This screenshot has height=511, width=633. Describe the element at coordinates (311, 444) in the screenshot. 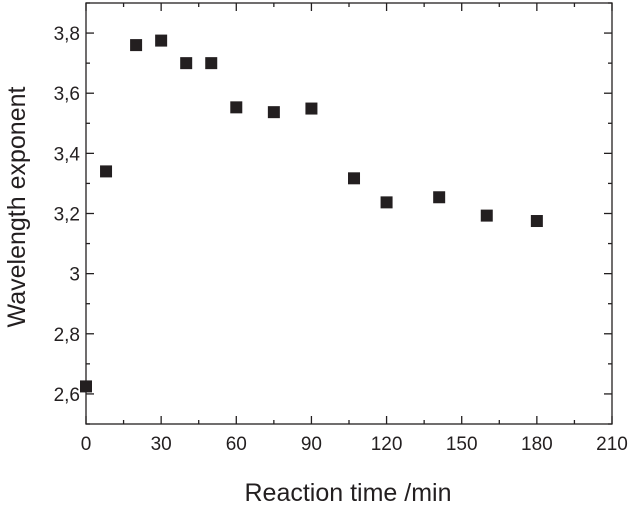

I see `x-tick-label: 90` at that location.